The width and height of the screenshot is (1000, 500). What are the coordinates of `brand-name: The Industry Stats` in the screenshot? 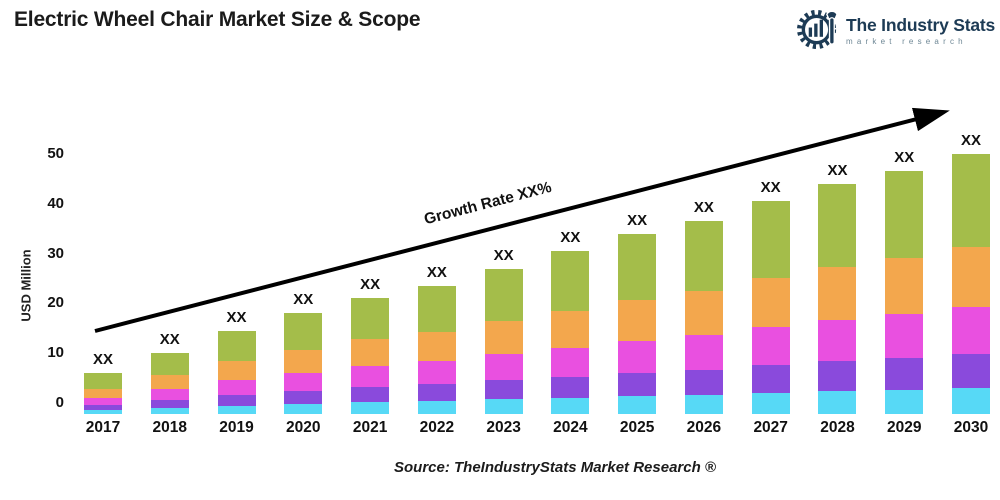 It's located at (921, 24).